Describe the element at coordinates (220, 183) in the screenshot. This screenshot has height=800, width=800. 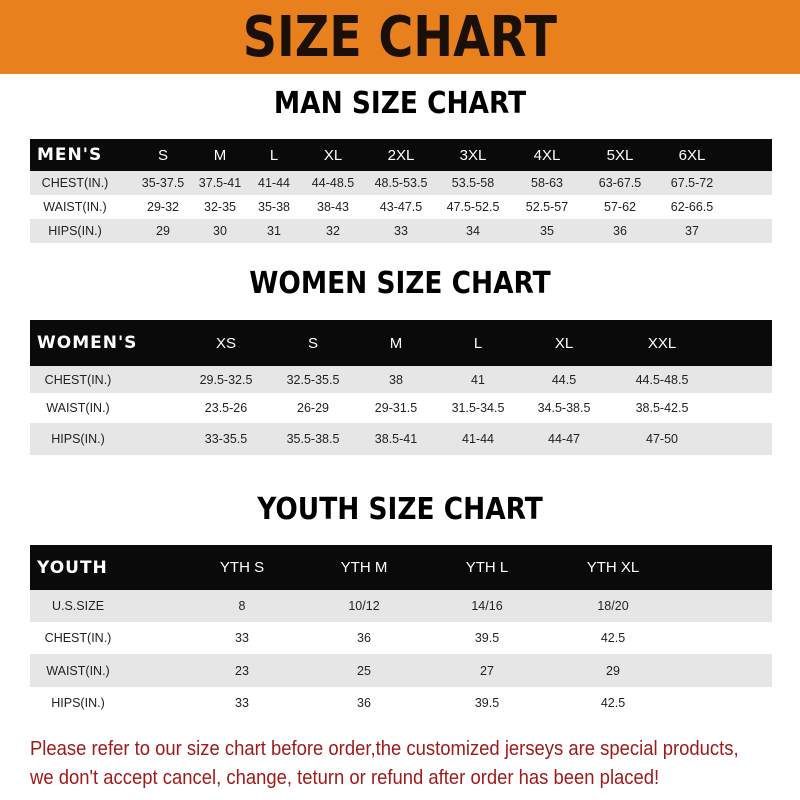
I see `measurement-cell: 37.5-41` at that location.